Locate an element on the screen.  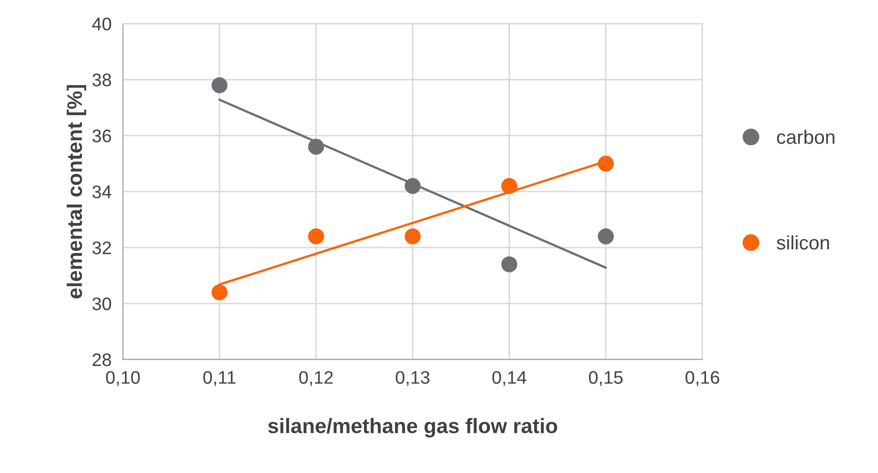
y-tick-label: 32 is located at coordinates (101, 247).